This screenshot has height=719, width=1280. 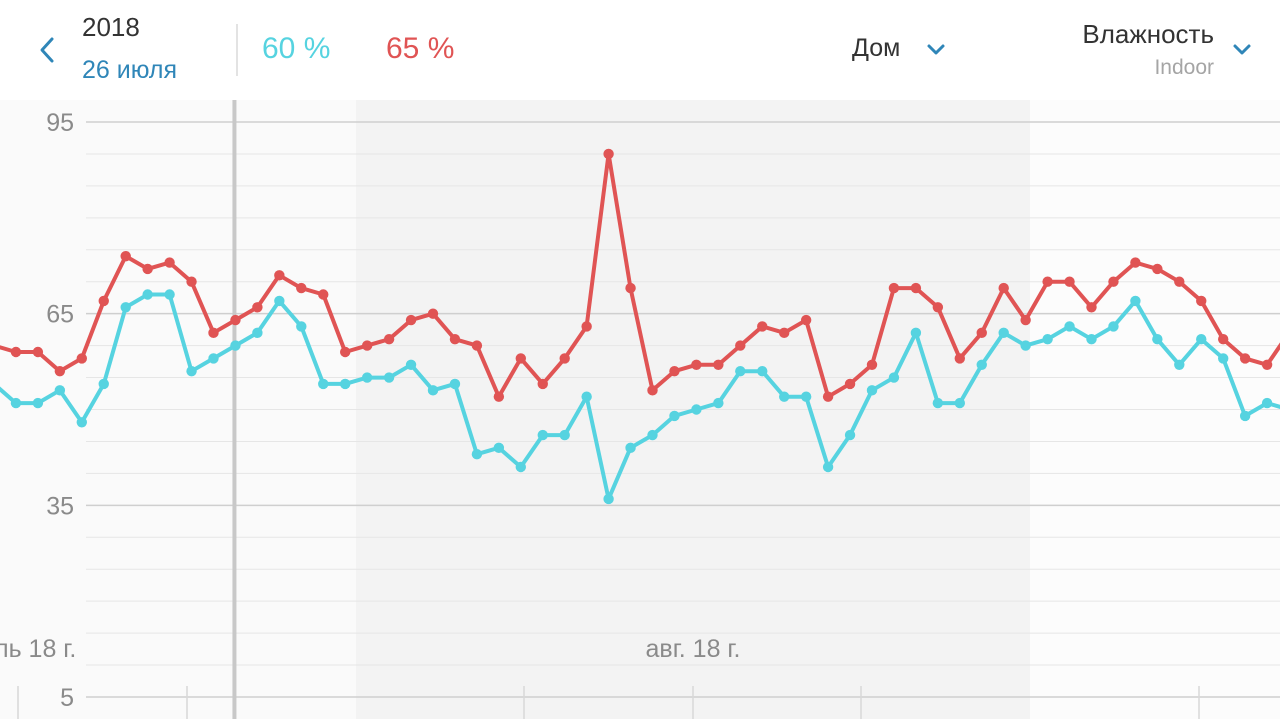 What do you see at coordinates (1148, 34) in the screenshot?
I see `metric-selector: Влажность` at bounding box center [1148, 34].